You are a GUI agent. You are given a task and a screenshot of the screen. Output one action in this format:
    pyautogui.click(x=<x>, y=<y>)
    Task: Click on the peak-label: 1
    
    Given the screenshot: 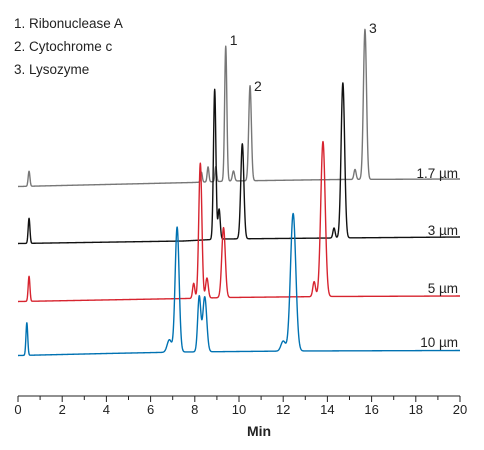 What is the action you would take?
    pyautogui.click(x=234, y=40)
    